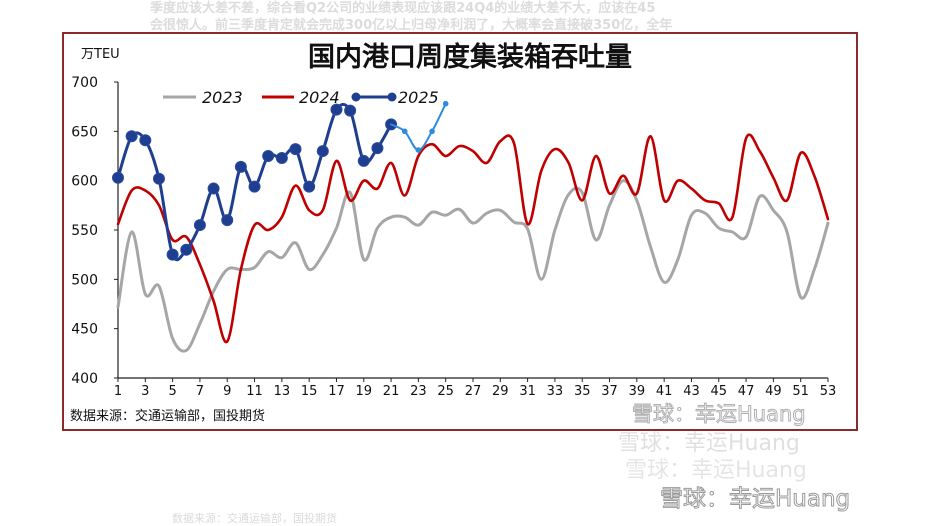 This screenshot has width=943, height=526. What do you see at coordinates (254, 391) in the screenshot?
I see `x-tick-label: 11` at bounding box center [254, 391].